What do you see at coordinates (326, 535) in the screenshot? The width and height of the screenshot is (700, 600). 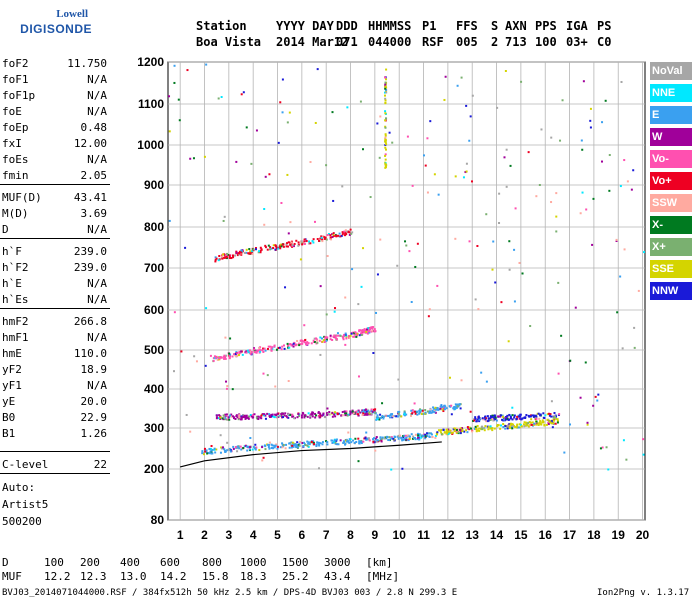 I see `x-tick-label: 7` at bounding box center [326, 535].